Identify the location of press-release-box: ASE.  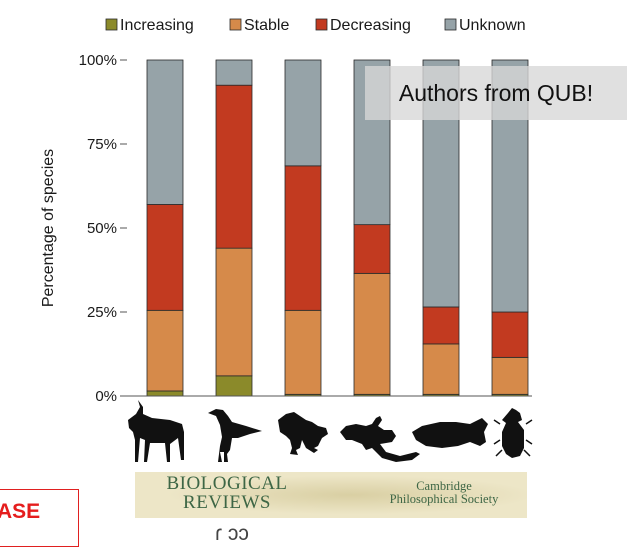
(39, 518).